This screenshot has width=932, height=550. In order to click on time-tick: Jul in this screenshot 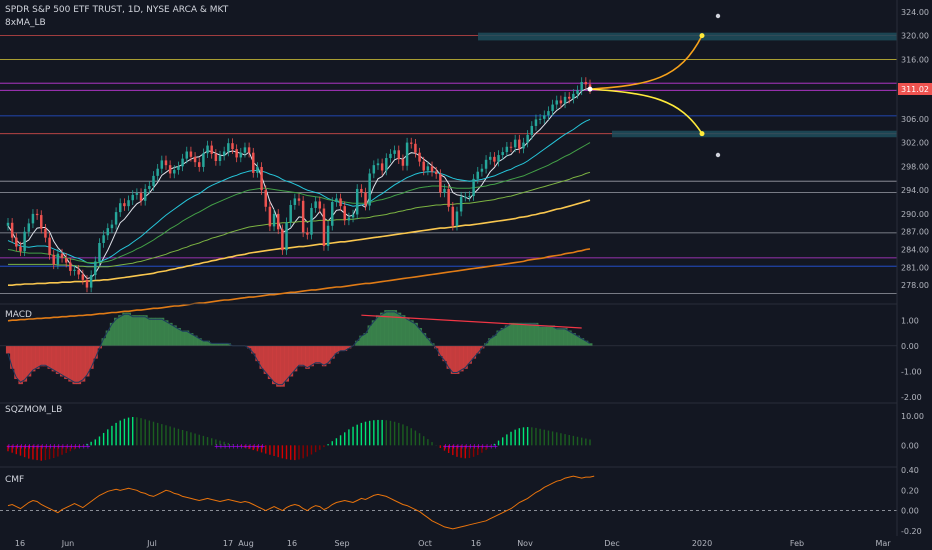, I will do `click(151, 543)`.